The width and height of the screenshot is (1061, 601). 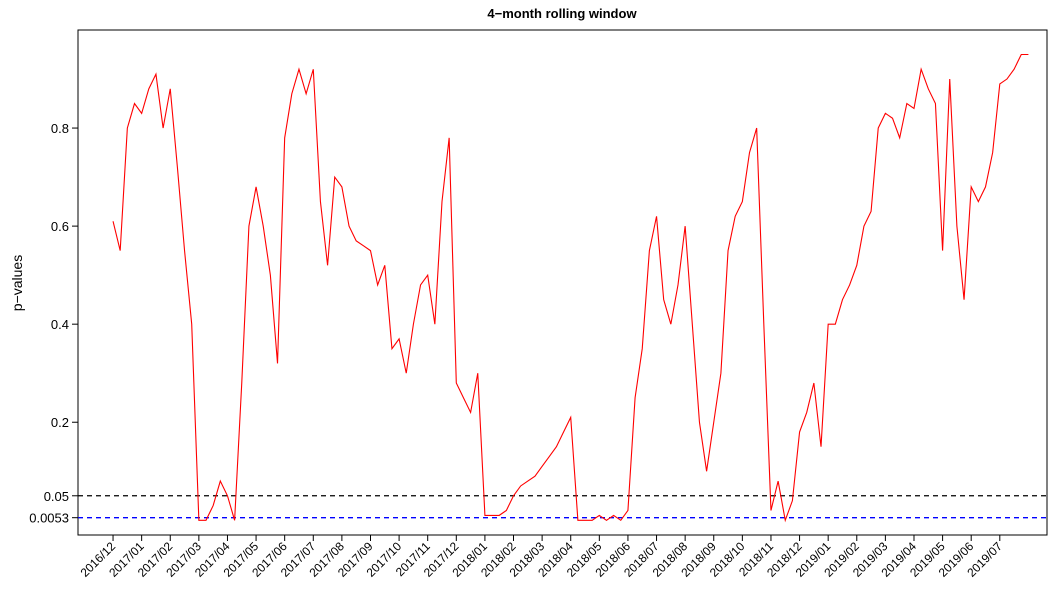 What do you see at coordinates (562, 13) in the screenshot?
I see `chart-title: 4−month rolling window` at bounding box center [562, 13].